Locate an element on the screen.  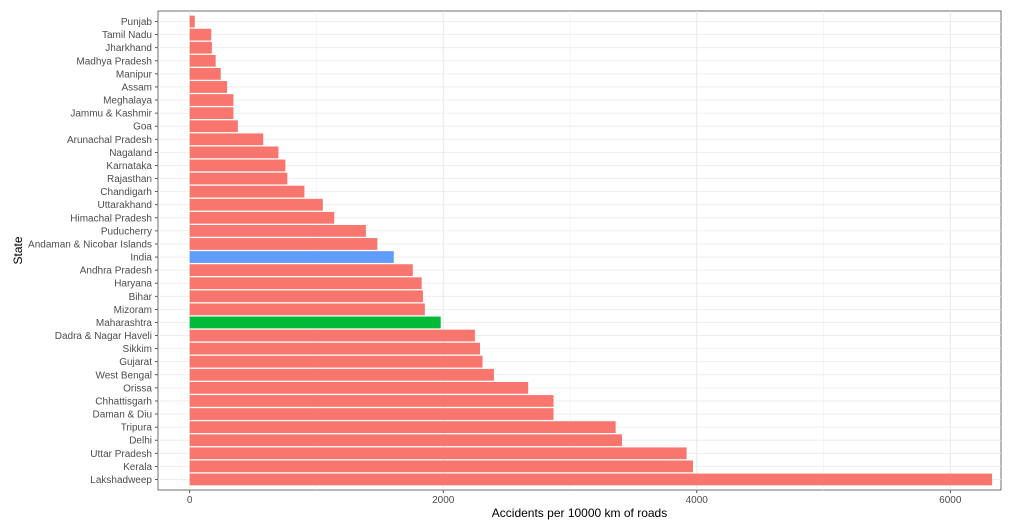
y-tick-label: Karnataka is located at coordinates (129, 166).